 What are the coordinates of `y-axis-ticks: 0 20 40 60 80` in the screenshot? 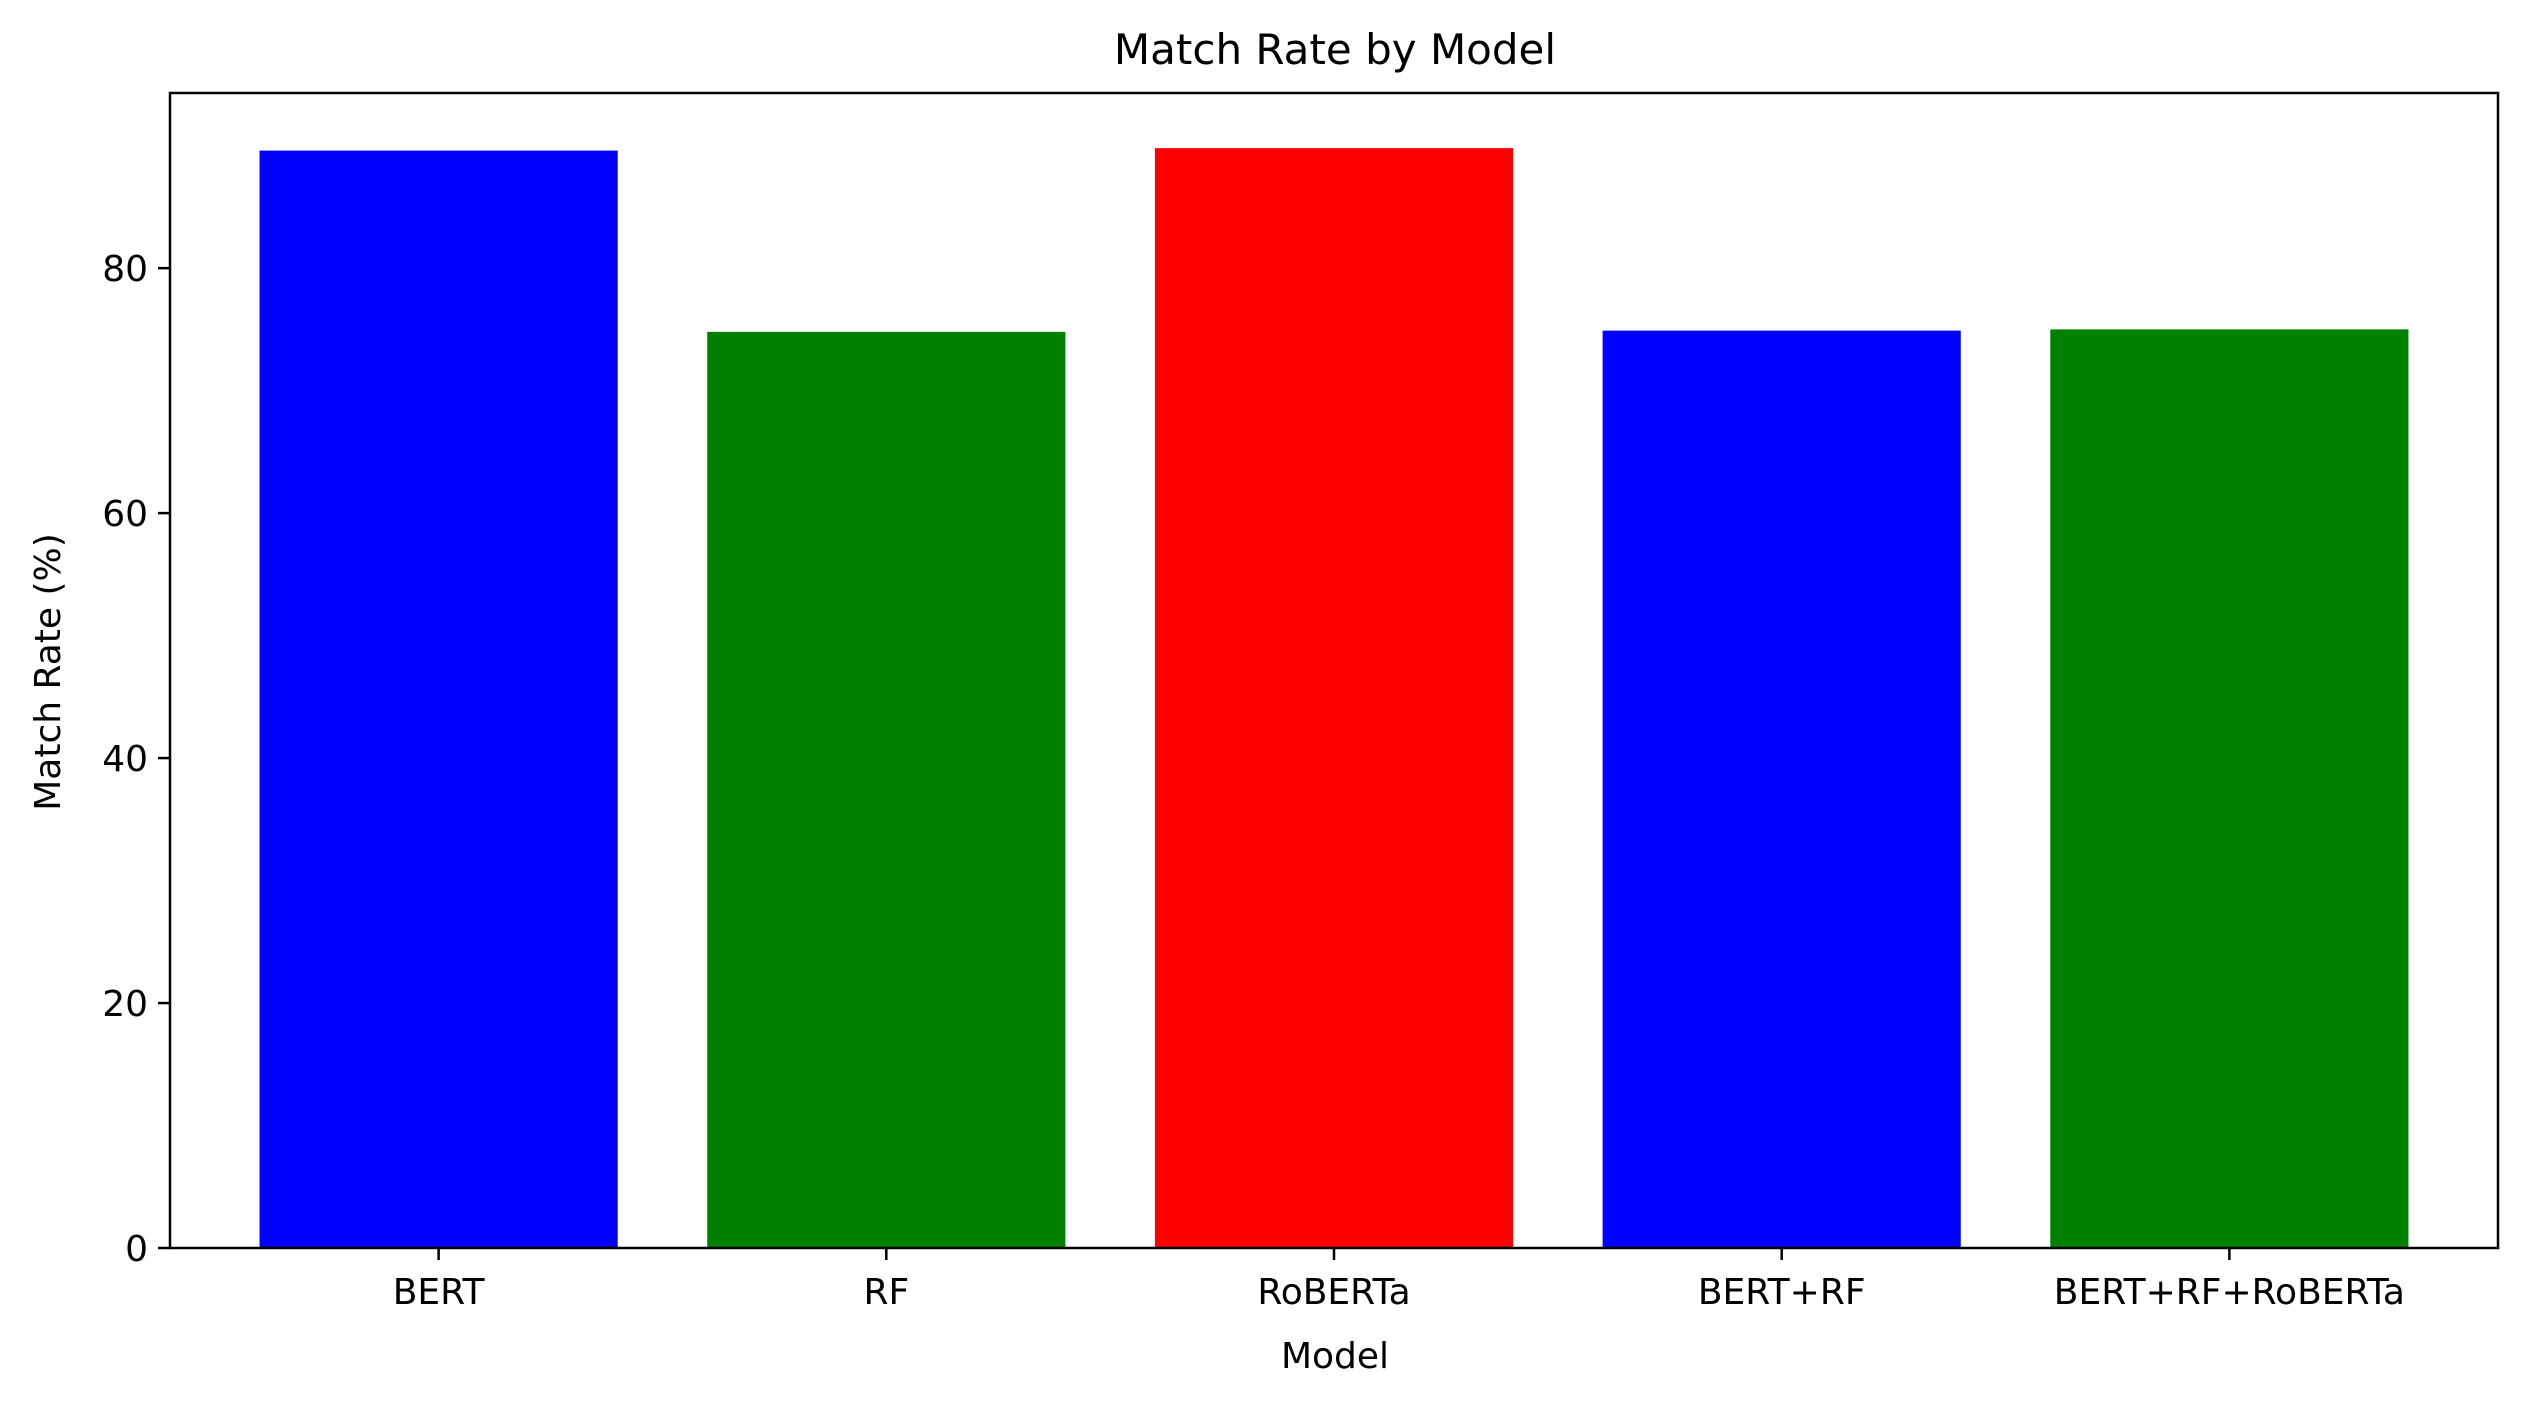 It's located at (136, 759).